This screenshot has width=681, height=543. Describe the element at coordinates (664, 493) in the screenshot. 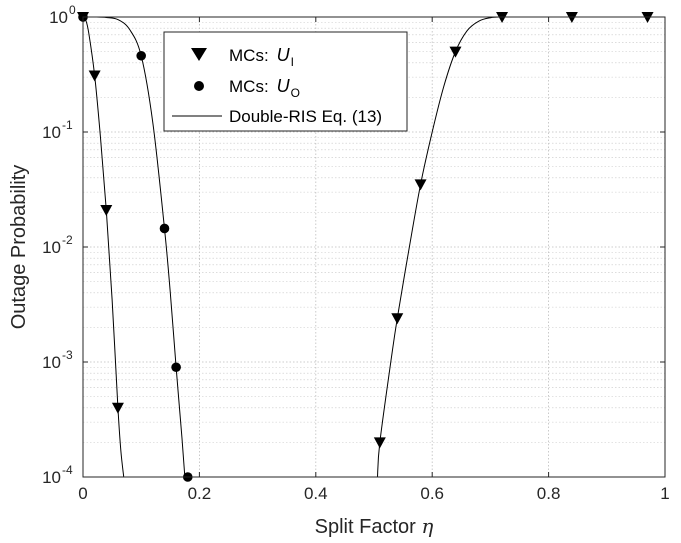

I see `x-tick-label: 1` at that location.